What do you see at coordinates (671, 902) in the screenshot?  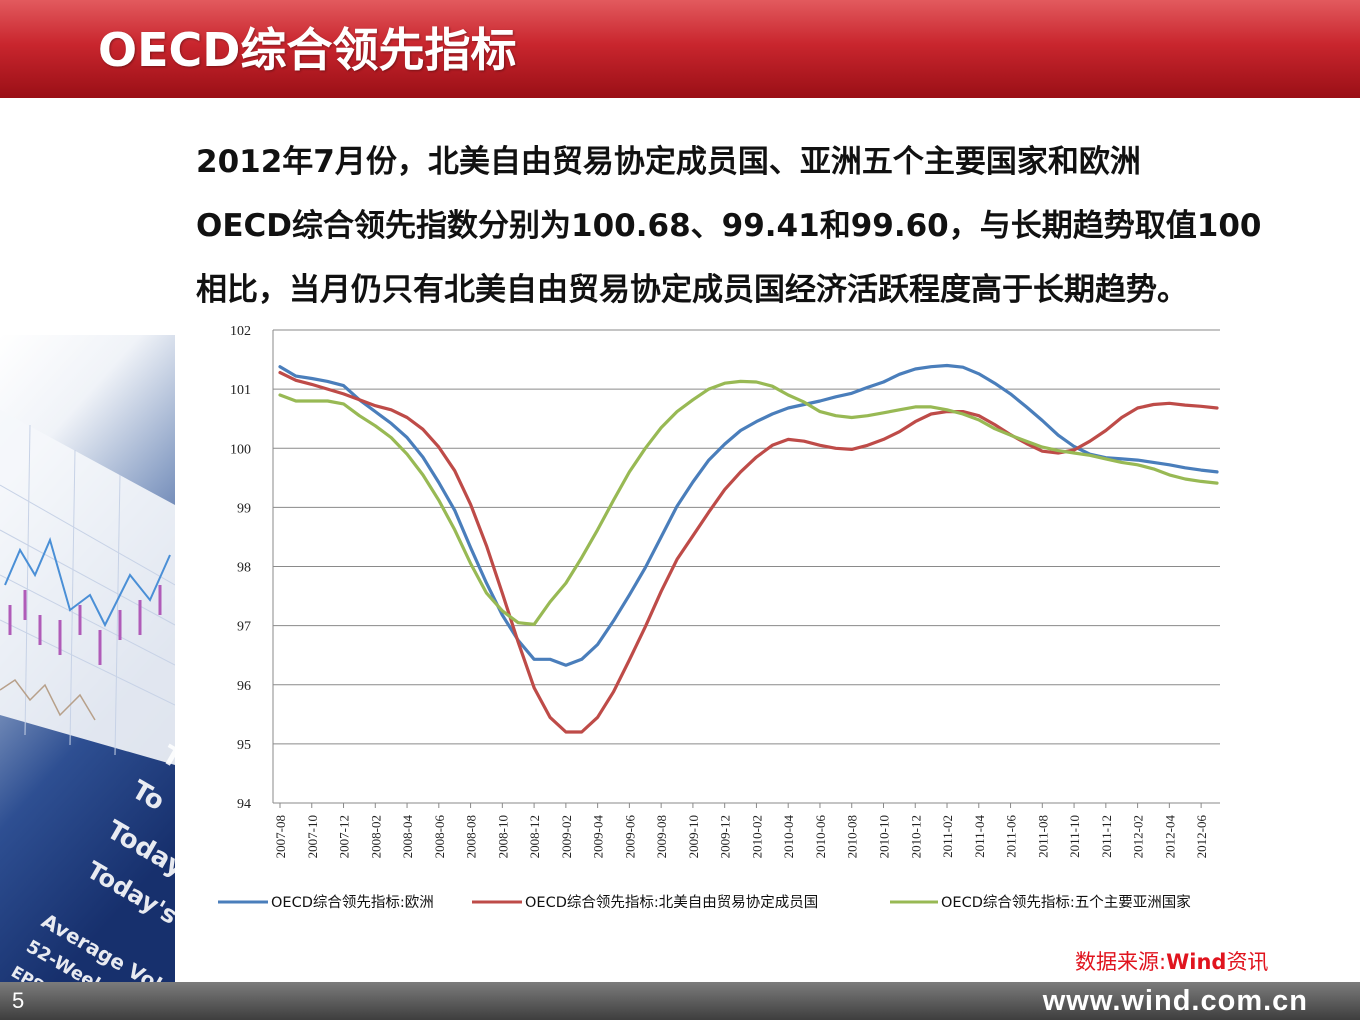 I see `legend-label: OECD综合领先指标:北美自由贸易协定成员国` at bounding box center [671, 902].